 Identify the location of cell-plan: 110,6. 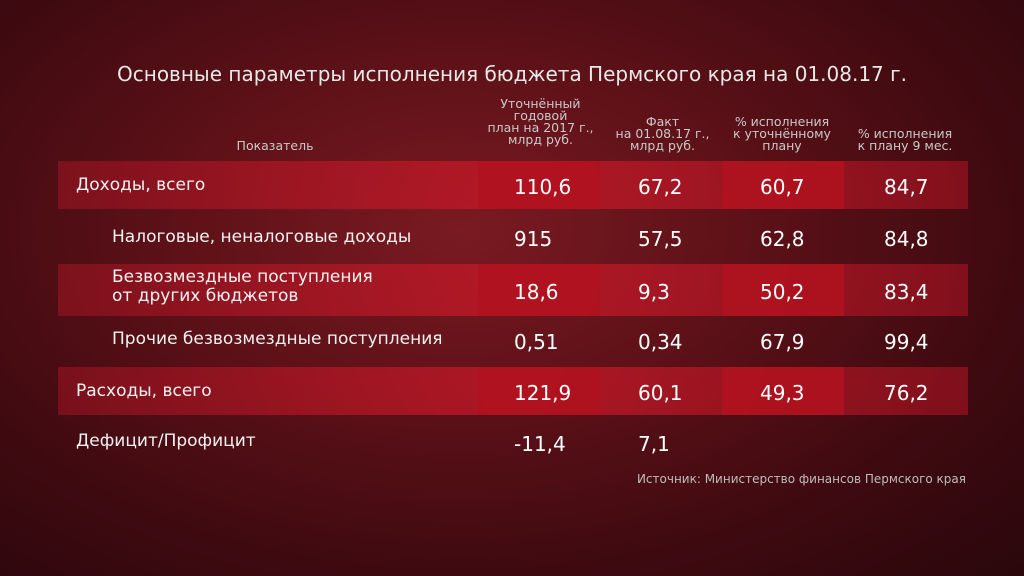
(543, 187).